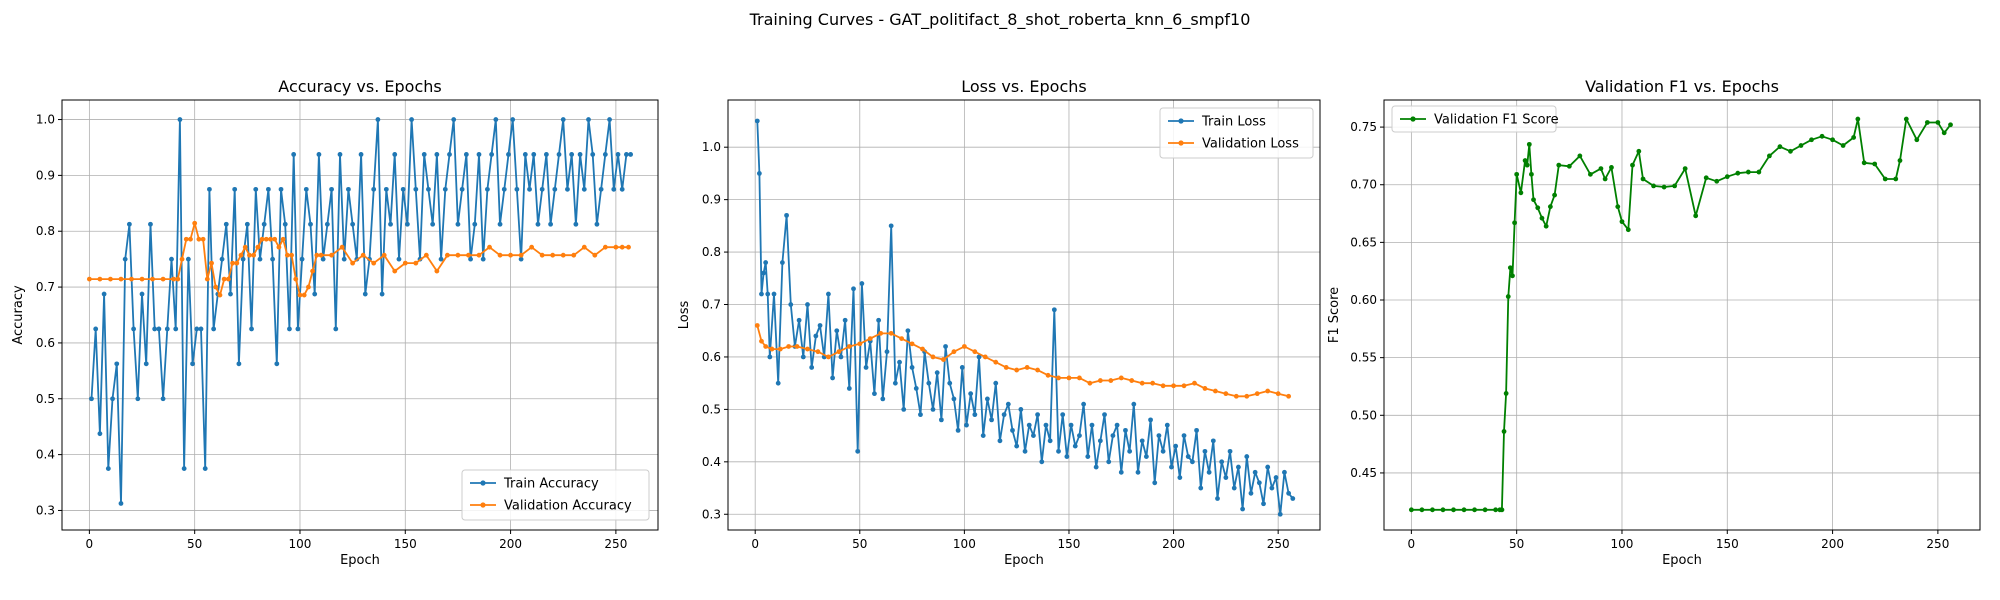 The image size is (2000, 600). Describe the element at coordinates (1516, 544) in the screenshot. I see `x-tick-label: 50` at that location.